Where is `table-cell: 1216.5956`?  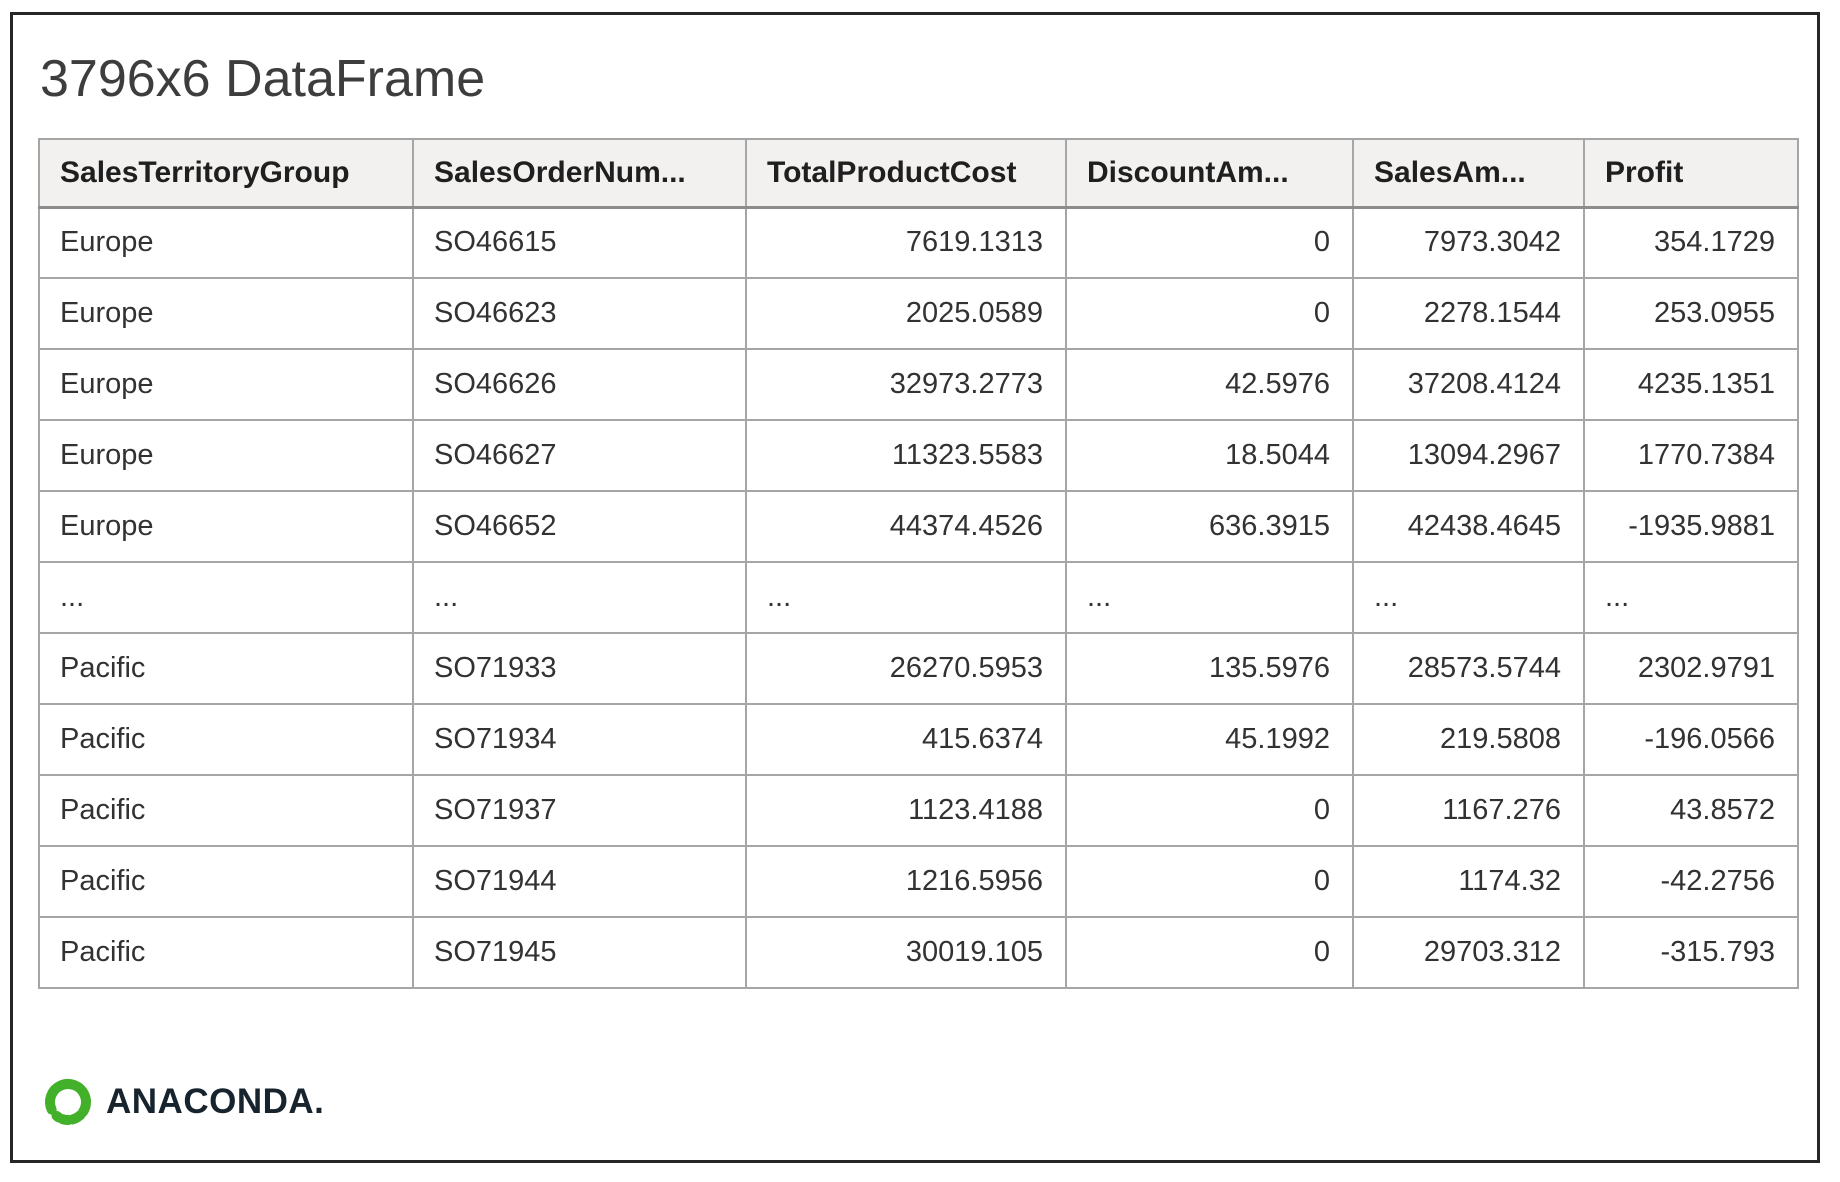 table-cell: 1216.5956 is located at coordinates (906, 881).